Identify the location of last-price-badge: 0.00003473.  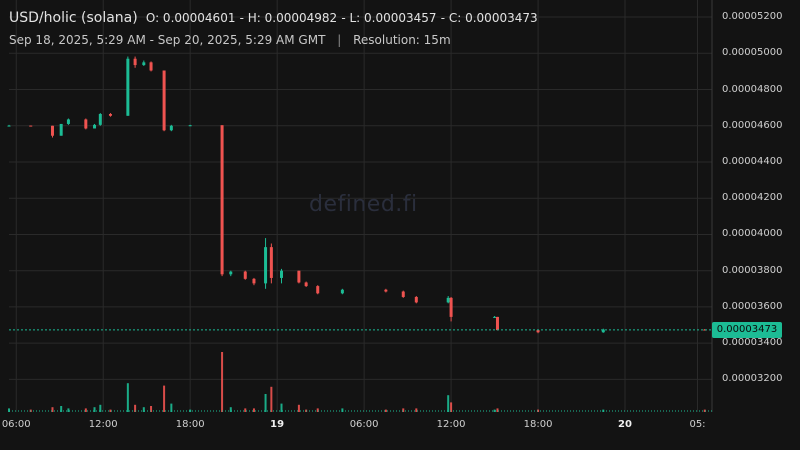
(747, 329).